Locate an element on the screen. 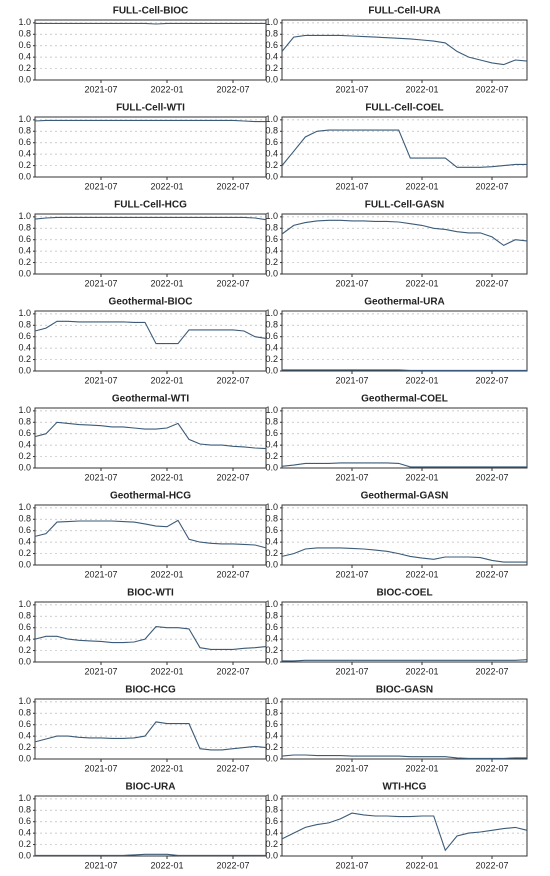 Image resolution: width=550 pixels, height=876 pixels. chart-title: BIOC-GASN is located at coordinates (404, 690).